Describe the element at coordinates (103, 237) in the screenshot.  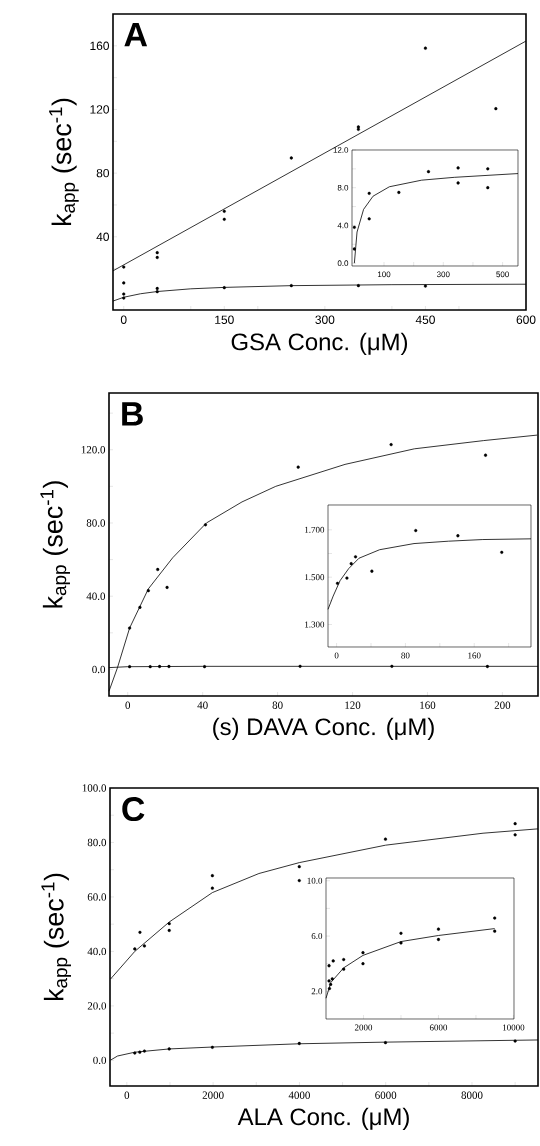
I see `y-tick-label: 40` at that location.